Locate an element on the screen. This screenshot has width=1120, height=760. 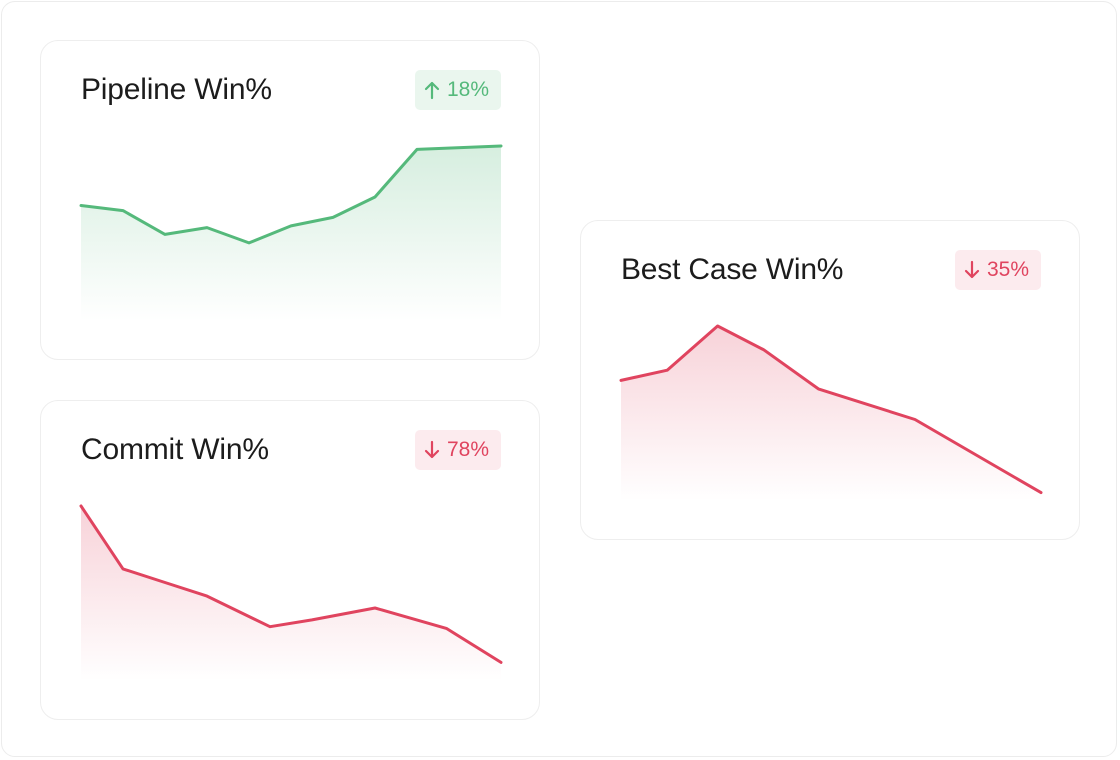
series-line is located at coordinates (291, 194).